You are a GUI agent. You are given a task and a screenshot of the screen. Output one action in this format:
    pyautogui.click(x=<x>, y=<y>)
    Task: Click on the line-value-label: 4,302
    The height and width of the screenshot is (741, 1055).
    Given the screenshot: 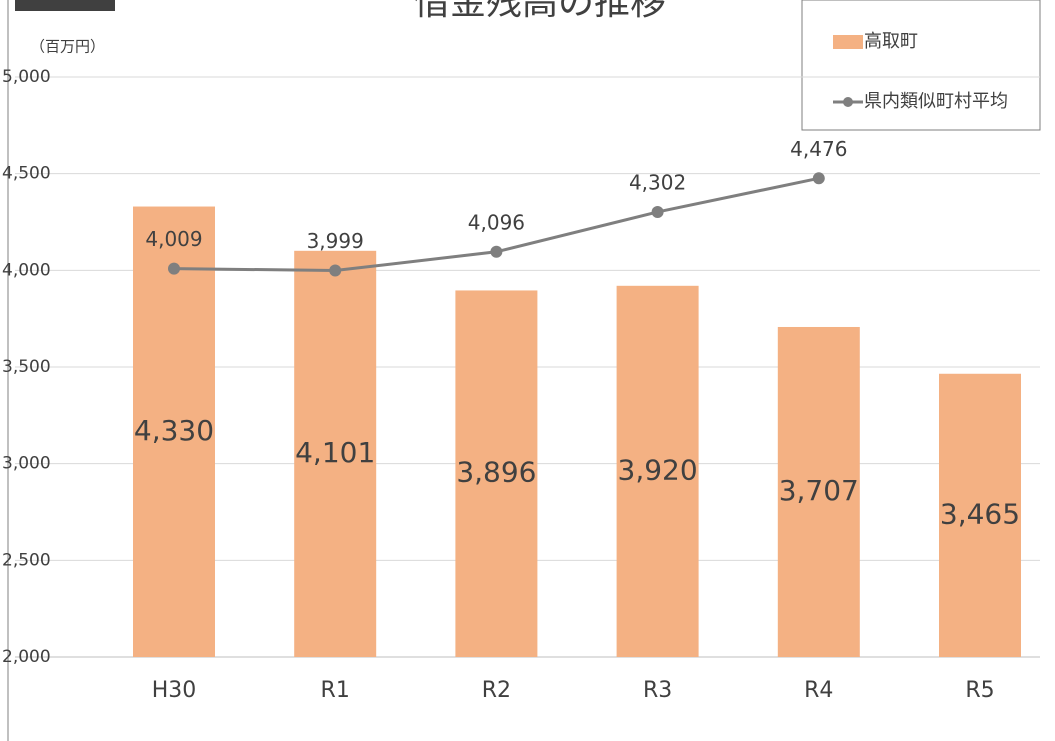 What is the action you would take?
    pyautogui.click(x=657, y=182)
    